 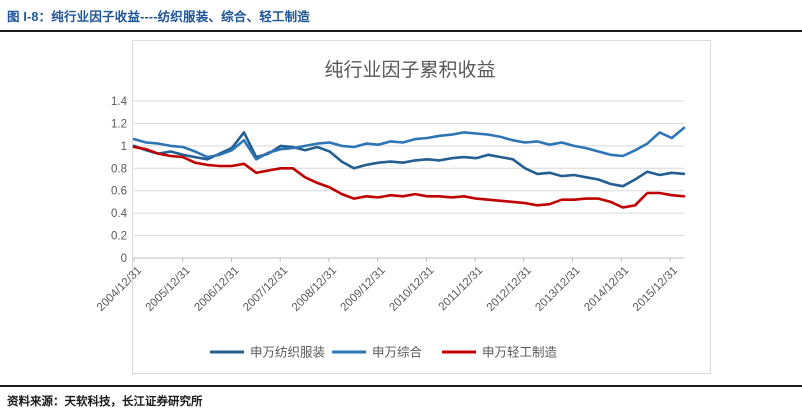 I want to click on y-tick-label: 0.2, so click(x=119, y=237).